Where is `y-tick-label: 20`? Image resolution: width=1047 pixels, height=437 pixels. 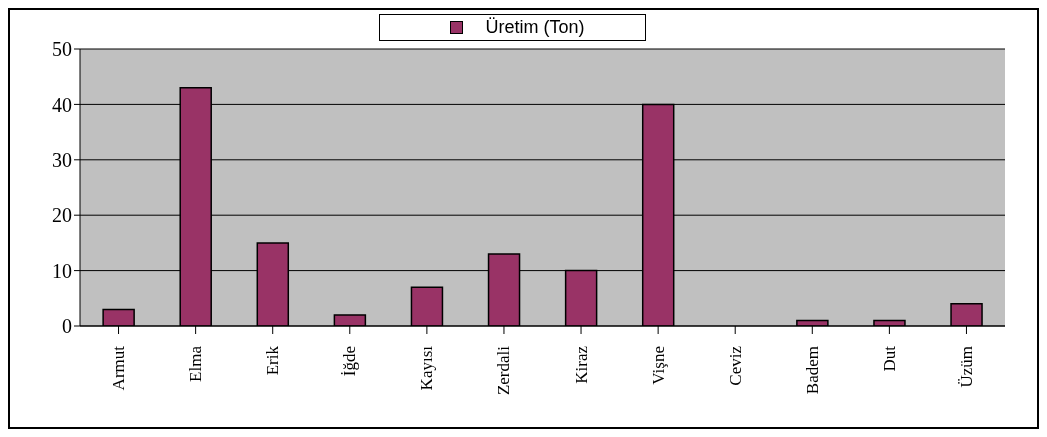
y-tick-label: 20 is located at coordinates (62, 215).